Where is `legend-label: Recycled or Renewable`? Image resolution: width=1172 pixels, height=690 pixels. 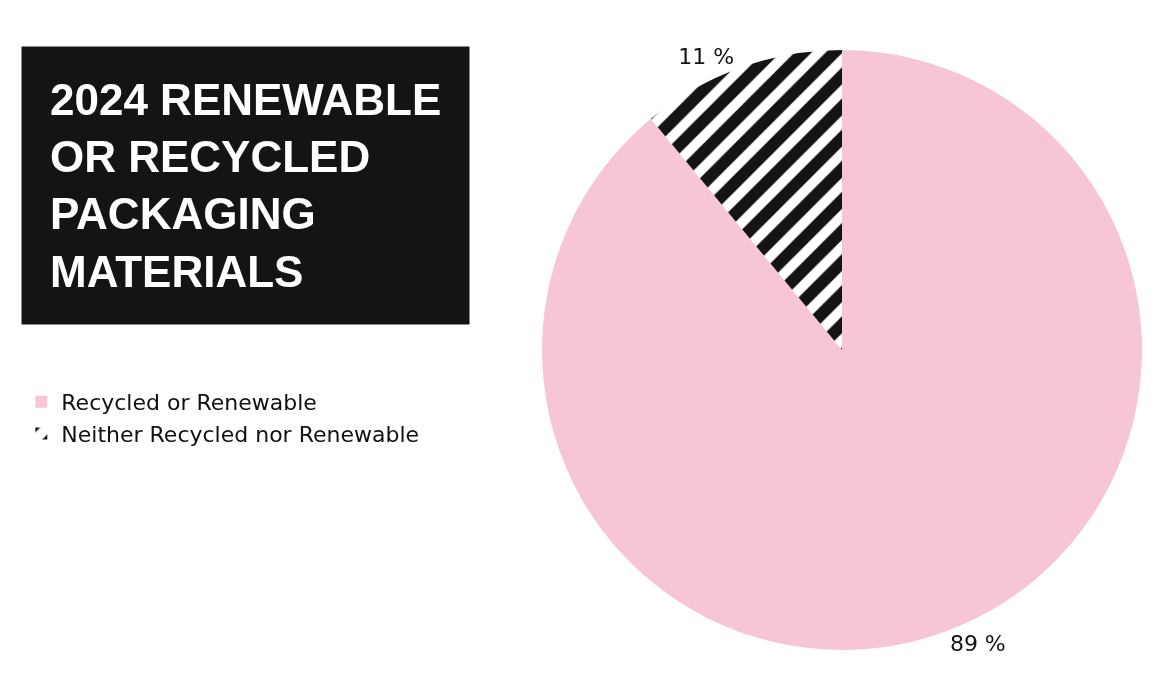 legend-label: Recycled or Renewable is located at coordinates (189, 403).